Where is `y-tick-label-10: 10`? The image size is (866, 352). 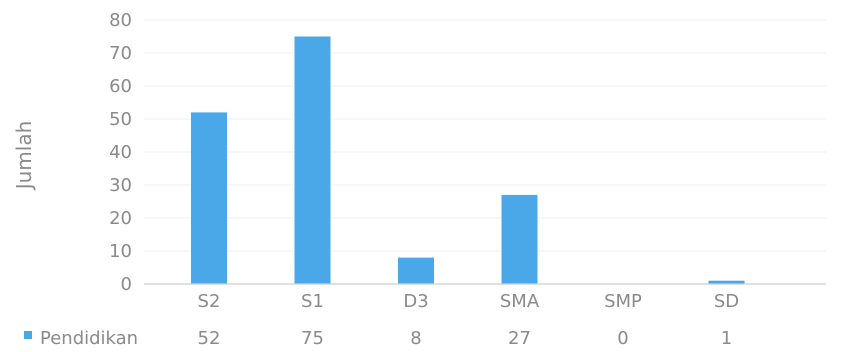 y-tick-label-10: 10 is located at coordinates (120, 251).